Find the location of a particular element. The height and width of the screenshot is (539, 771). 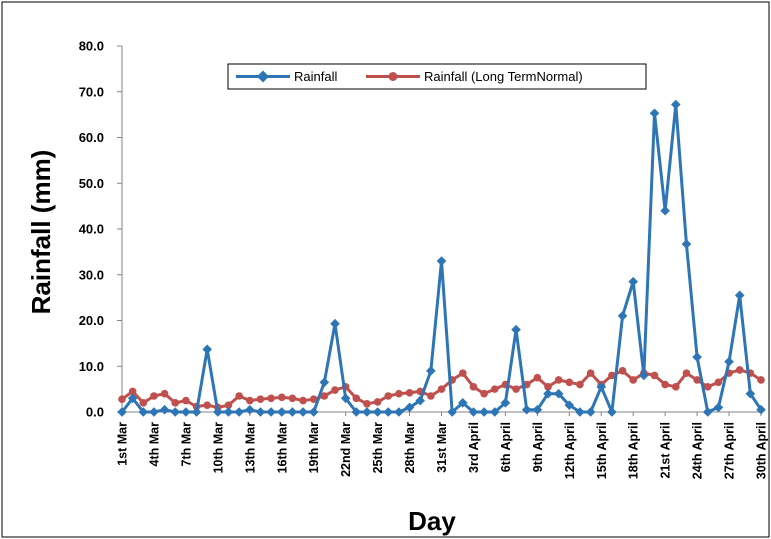

legend-marker-circle is located at coordinates (393, 76).